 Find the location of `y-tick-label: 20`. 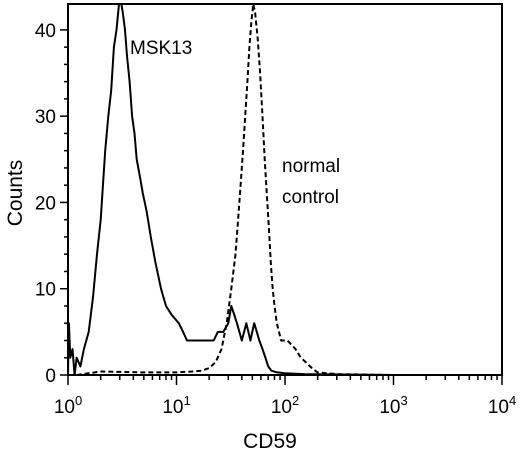

y-tick-label: 20 is located at coordinates (45, 203).